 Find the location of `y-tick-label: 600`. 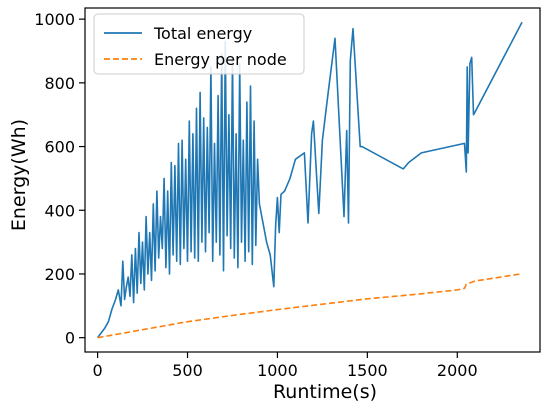

y-tick-label: 600 is located at coordinates (59, 147).